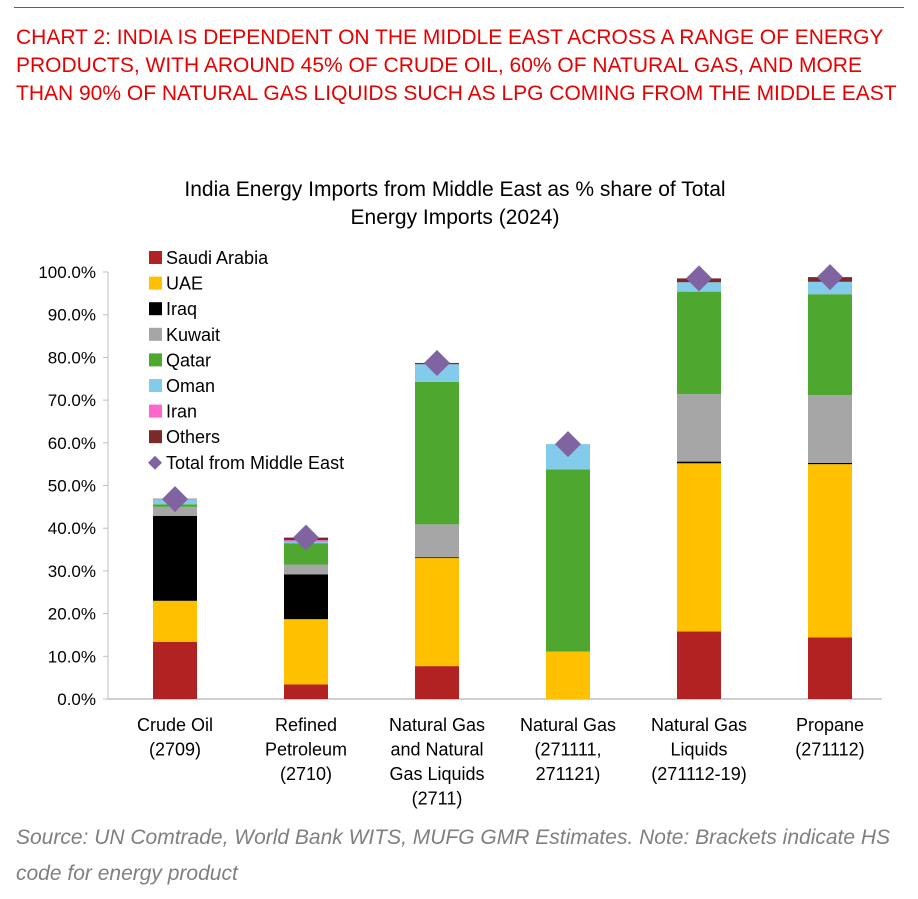 Image resolution: width=918 pixels, height=899 pixels. What do you see at coordinates (829, 750) in the screenshot?
I see `x-category-label: (271112)` at bounding box center [829, 750].